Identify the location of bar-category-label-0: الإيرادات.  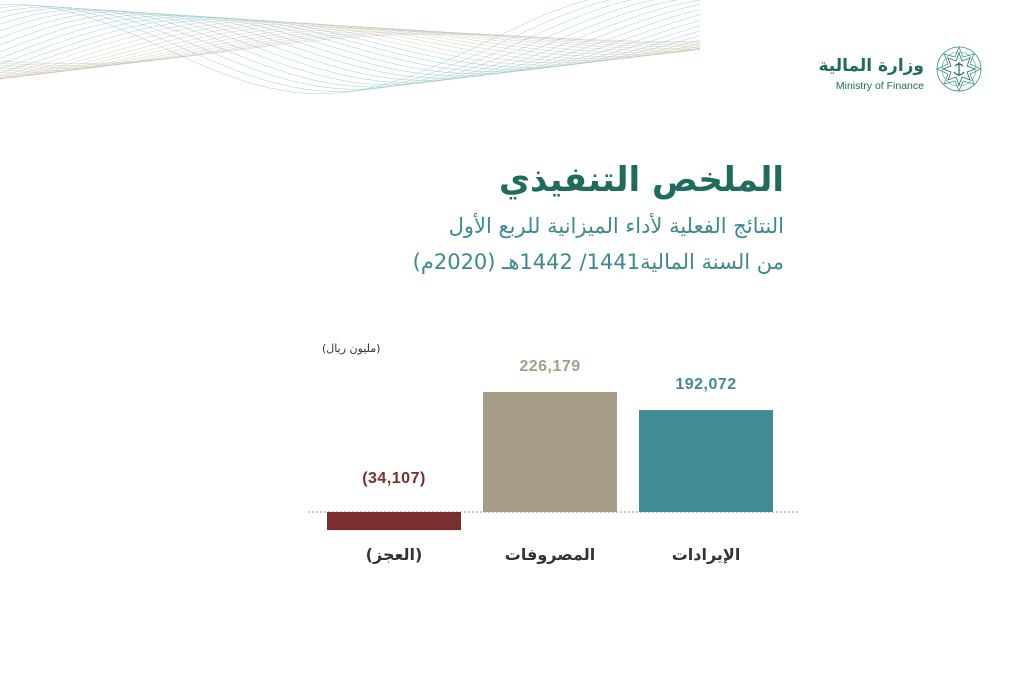
(706, 554).